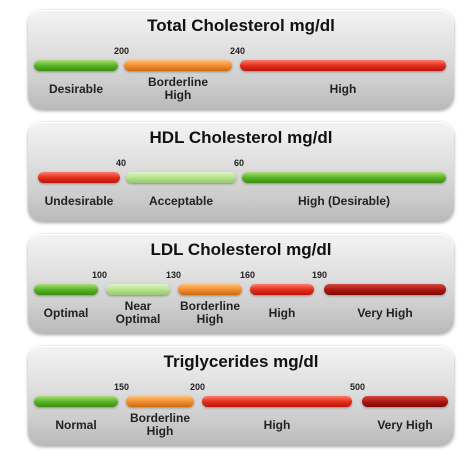 The height and width of the screenshot is (454, 474). What do you see at coordinates (320, 275) in the screenshot?
I see `tick-label: 190` at bounding box center [320, 275].